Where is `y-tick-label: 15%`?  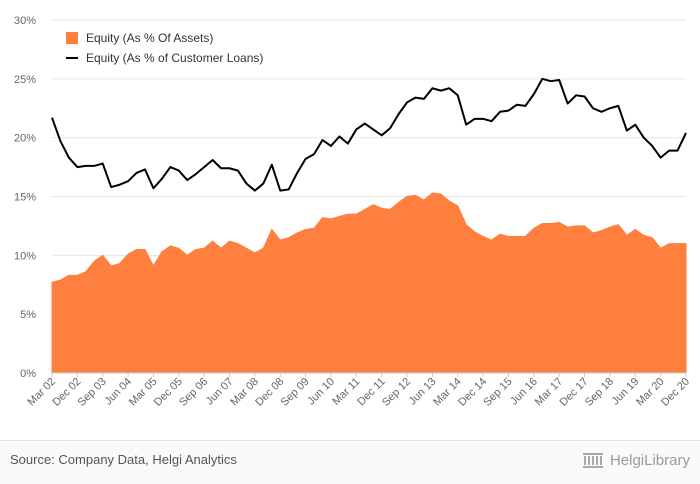
y-tick-label: 15% is located at coordinates (25, 198).